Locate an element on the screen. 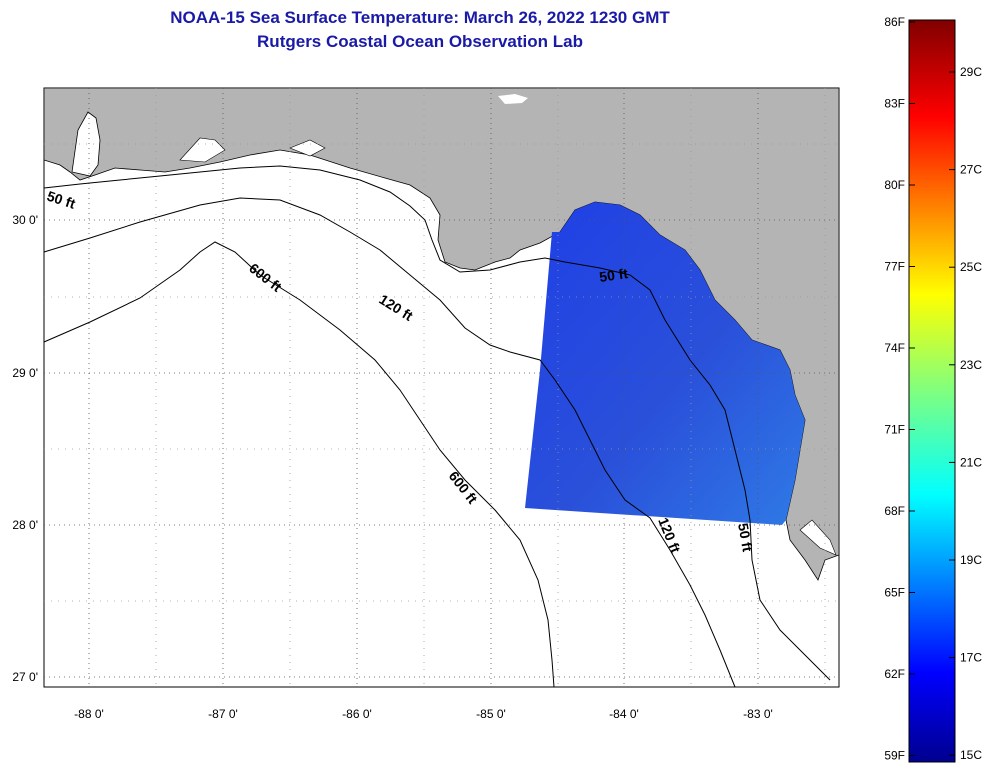  colorbar-c-label: 23C is located at coordinates (971, 365).